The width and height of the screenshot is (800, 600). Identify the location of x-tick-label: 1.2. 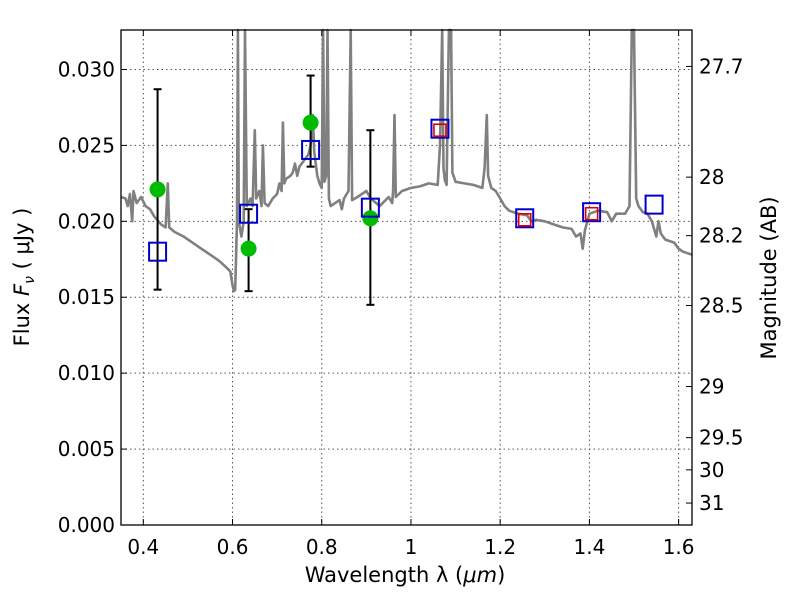
(500, 547).